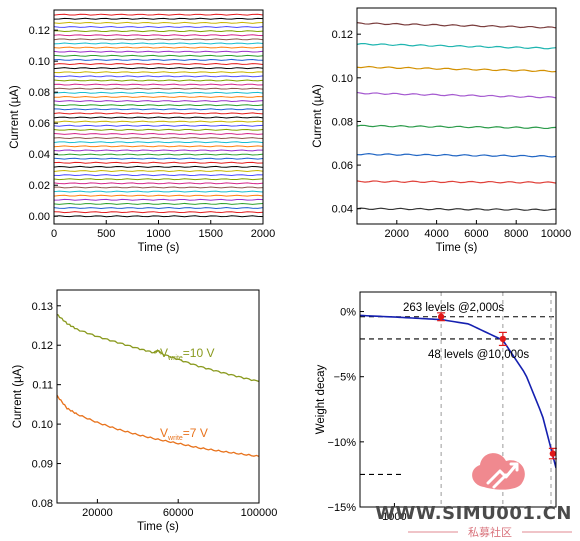  Describe the element at coordinates (158, 234) in the screenshot. I see `x-tick-label: 1000` at that location.